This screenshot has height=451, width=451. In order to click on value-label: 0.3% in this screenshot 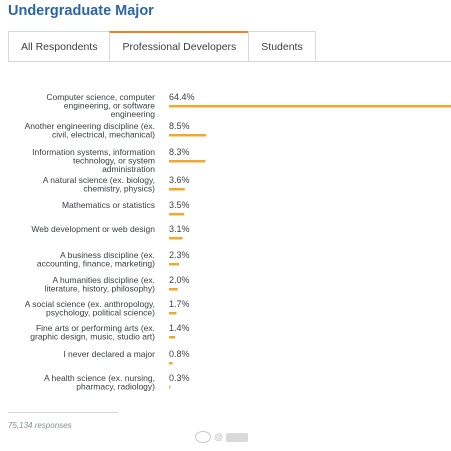, I will do `click(179, 378)`.